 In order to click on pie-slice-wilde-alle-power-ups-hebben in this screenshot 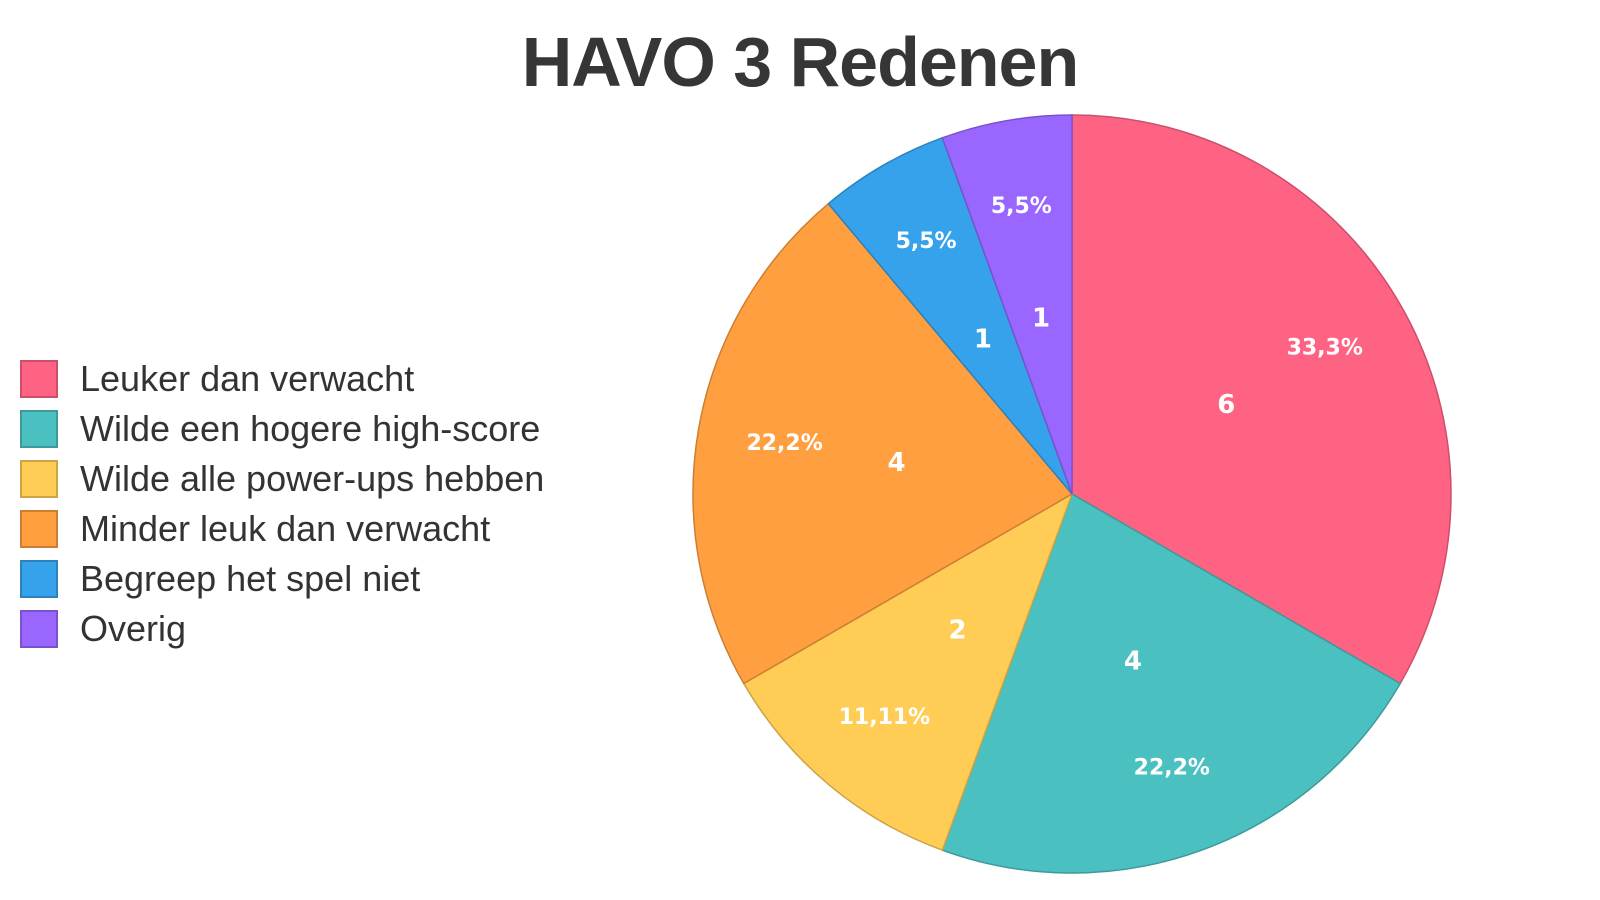, I will do `click(908, 672)`.